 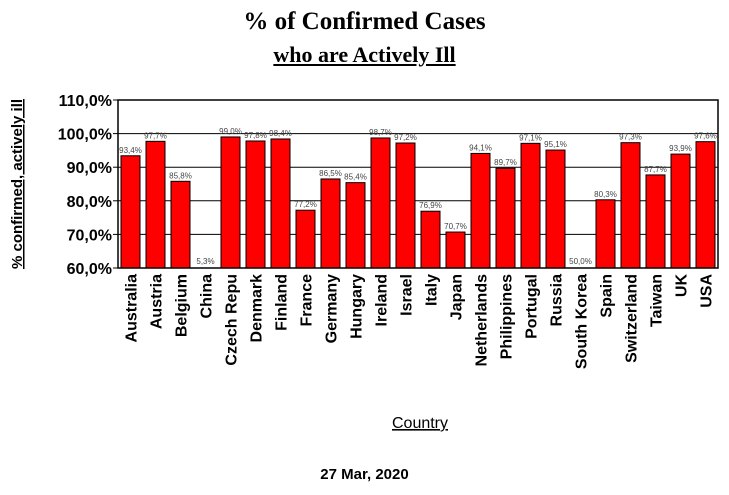 What do you see at coordinates (88, 185) in the screenshot?
I see `y-tick-labels: 60,0% 70,0% 80,0% 90,0% 100,0% 110,0%` at bounding box center [88, 185].